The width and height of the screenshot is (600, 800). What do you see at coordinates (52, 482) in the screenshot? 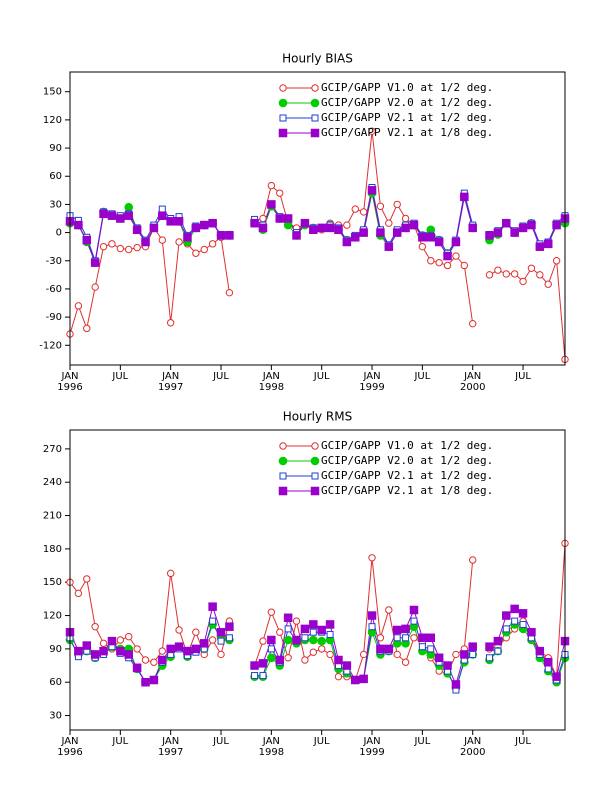
I see `y-tick-label: 240` at bounding box center [52, 482].